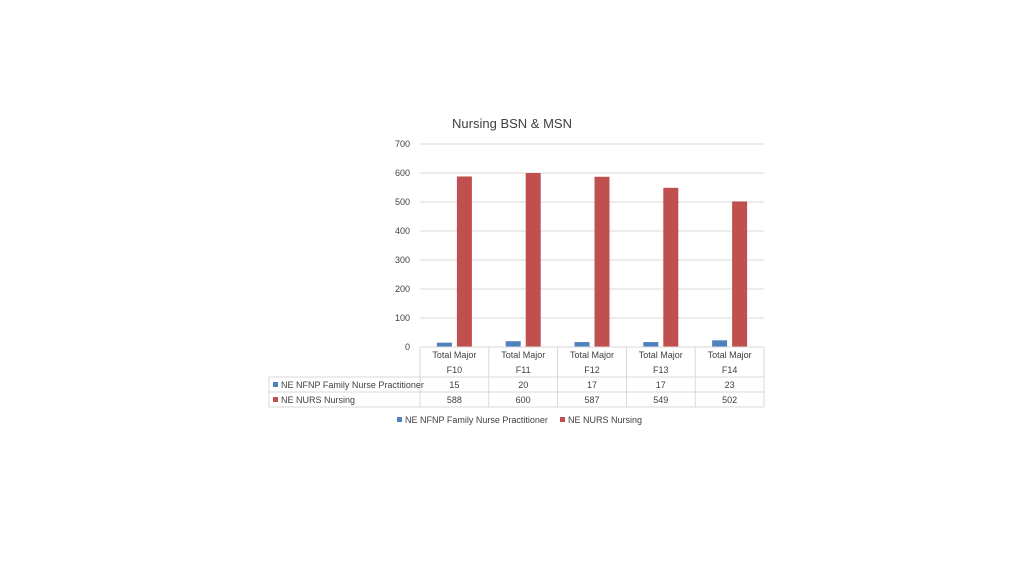 The height and width of the screenshot is (581, 1024). Describe the element at coordinates (591, 400) in the screenshot. I see `data-label: 587` at that location.